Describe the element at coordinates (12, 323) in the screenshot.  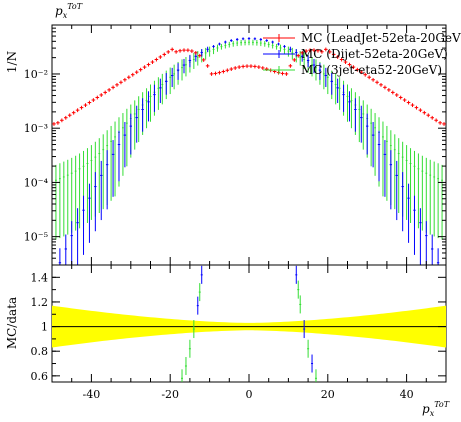
I see `ratio-y-axis-title: MC/data` at that location.